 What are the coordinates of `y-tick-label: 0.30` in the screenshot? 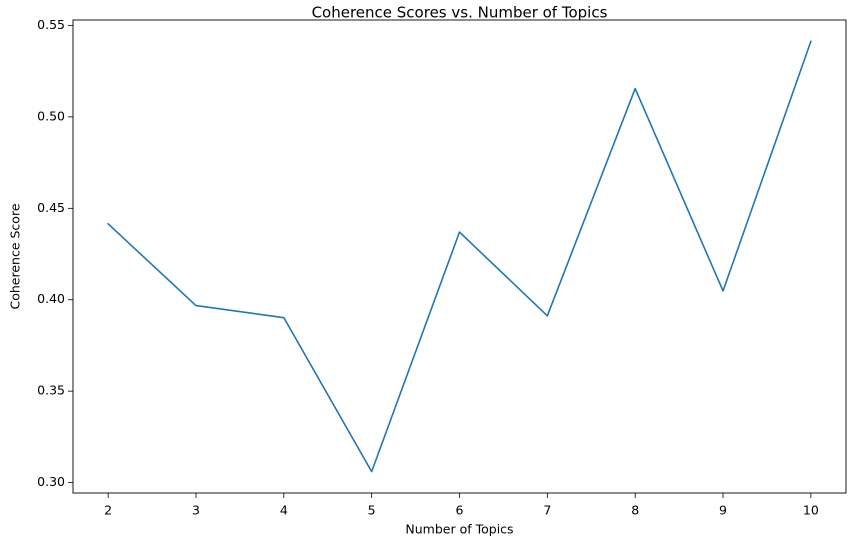 It's located at (51, 481).